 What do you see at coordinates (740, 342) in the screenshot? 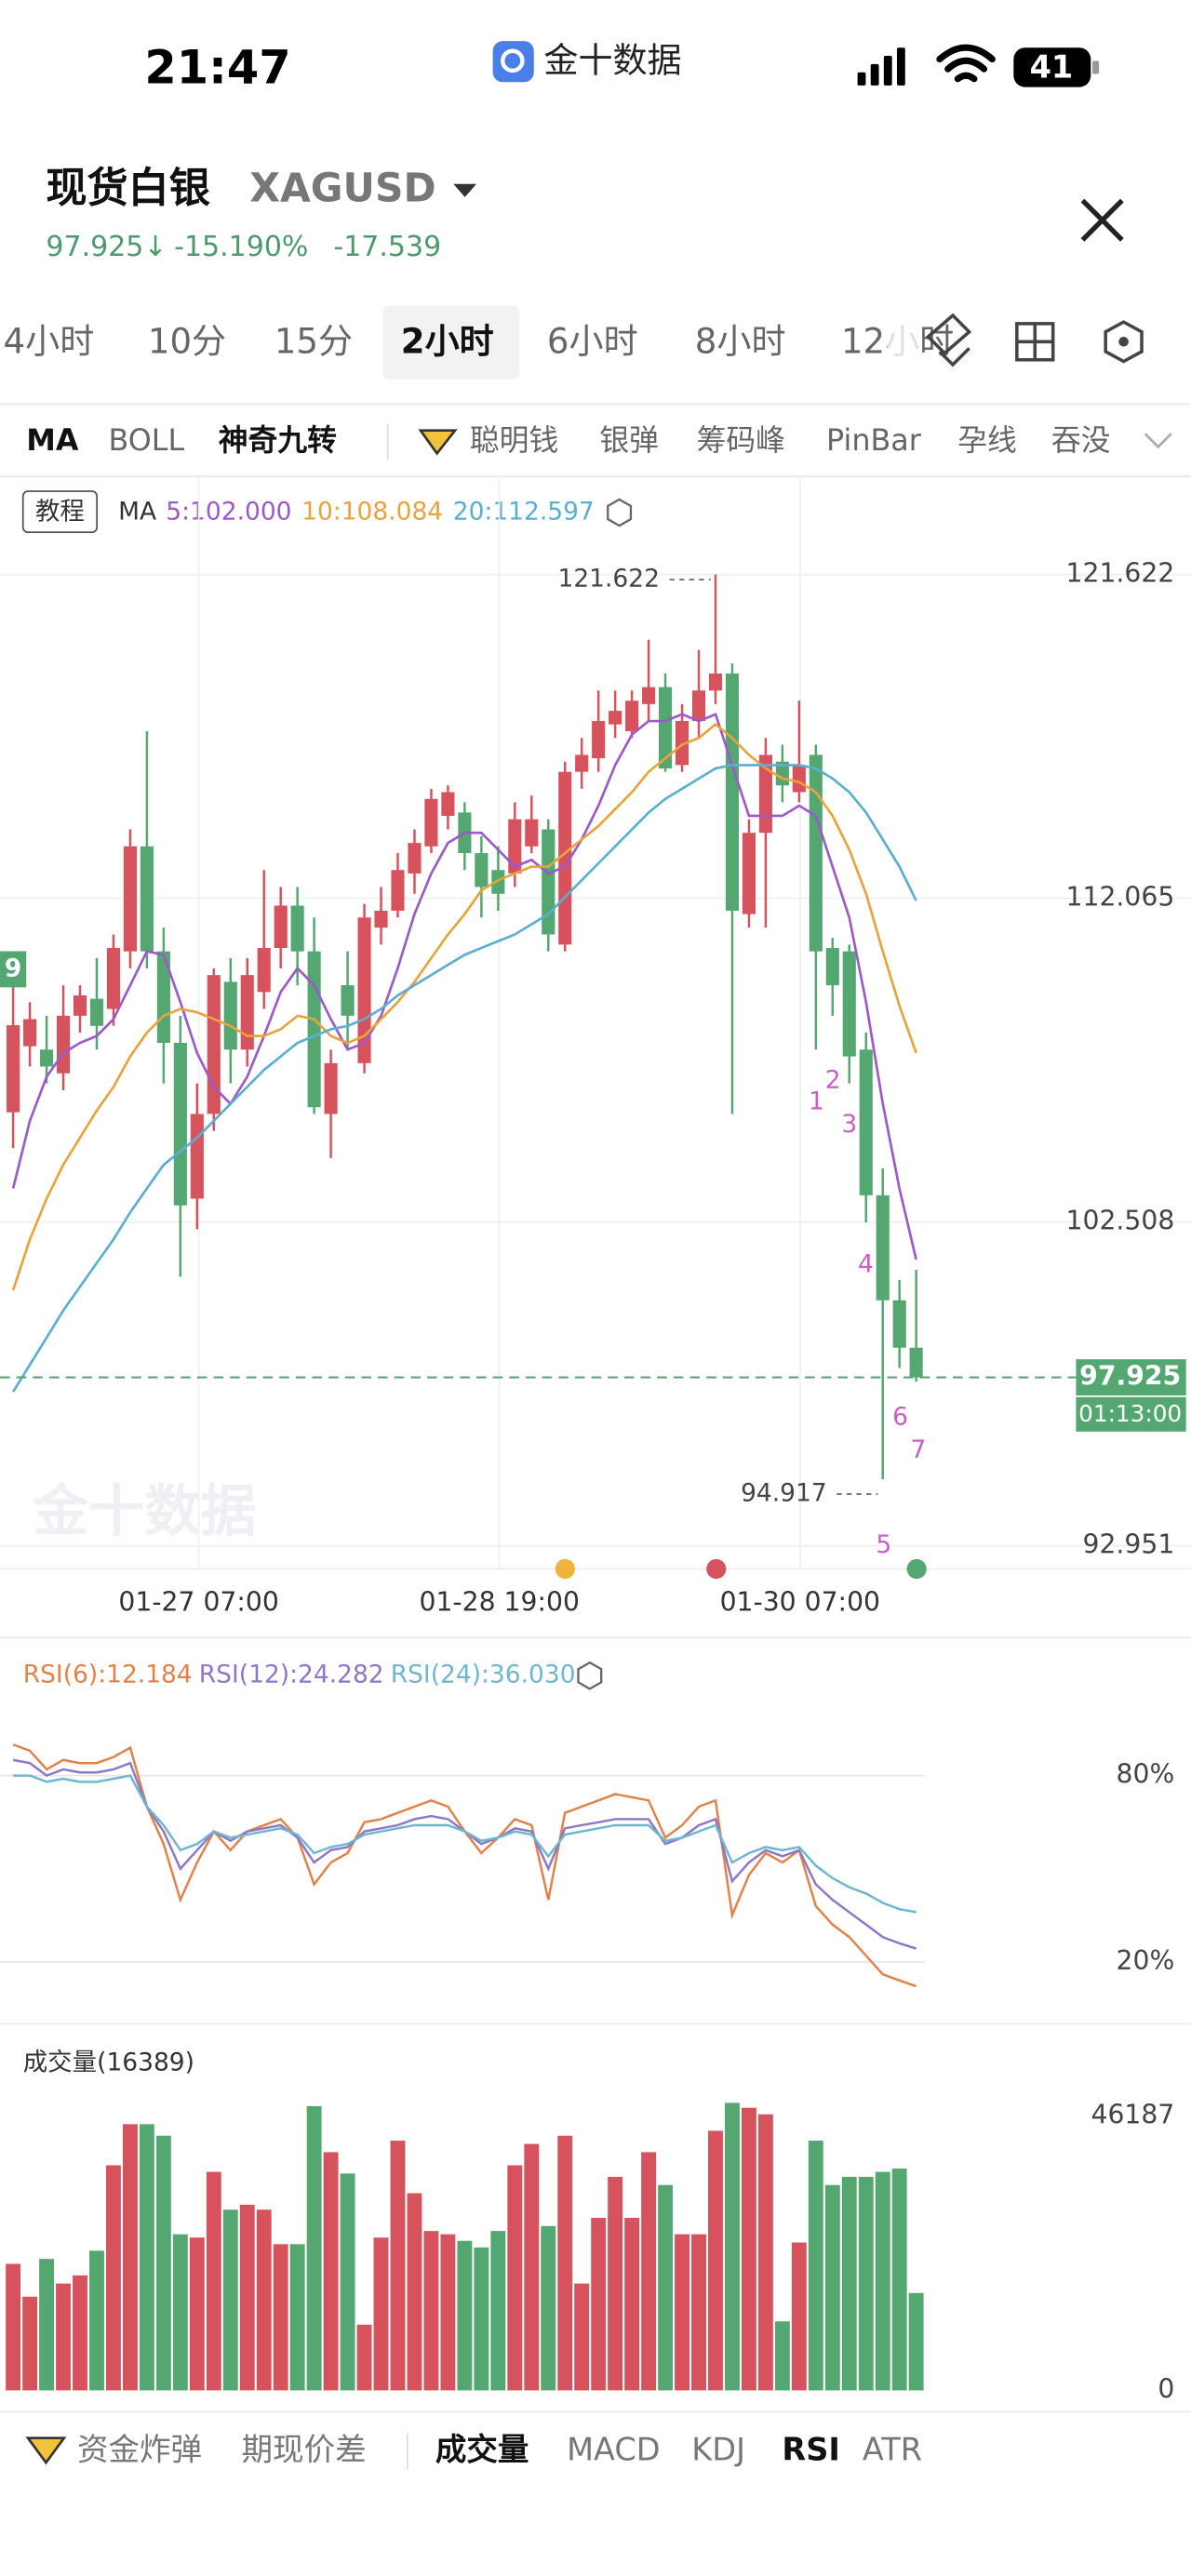
I see `timeframe-tab: 8小时` at bounding box center [740, 342].